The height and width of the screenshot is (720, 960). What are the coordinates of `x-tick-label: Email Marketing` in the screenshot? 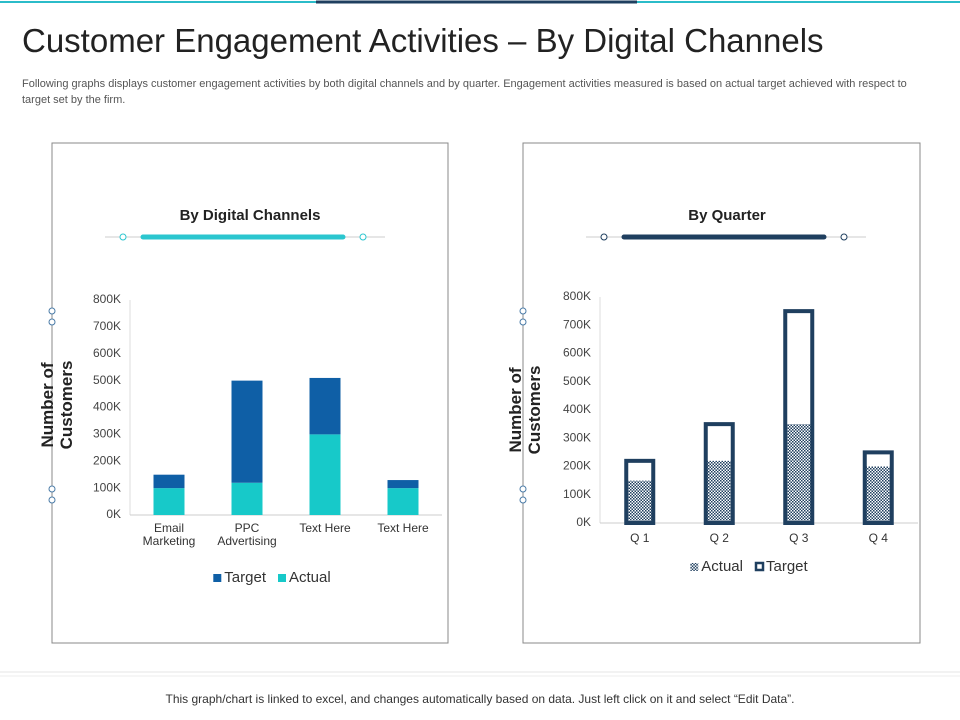 It's located at (169, 535).